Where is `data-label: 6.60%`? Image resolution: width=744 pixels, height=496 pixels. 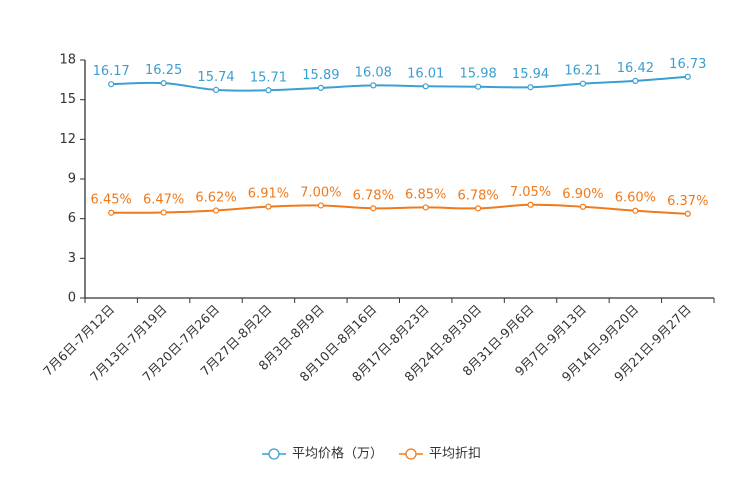
data-label: 6.60% is located at coordinates (635, 198).